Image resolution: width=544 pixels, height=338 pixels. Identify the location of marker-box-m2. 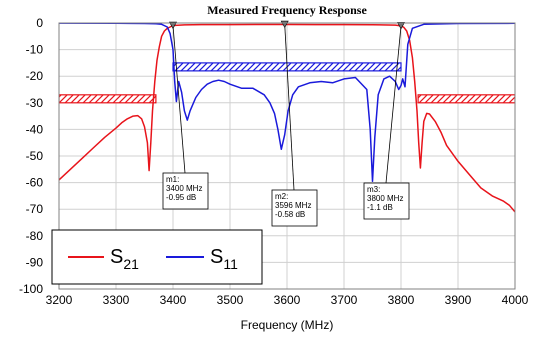
(294, 208).